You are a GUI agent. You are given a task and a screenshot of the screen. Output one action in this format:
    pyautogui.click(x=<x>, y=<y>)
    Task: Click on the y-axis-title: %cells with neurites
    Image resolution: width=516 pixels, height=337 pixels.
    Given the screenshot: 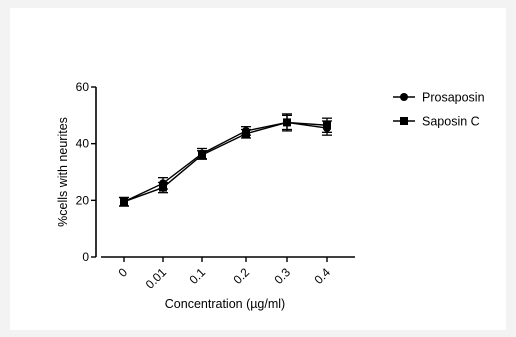 What is the action you would take?
    pyautogui.click(x=63, y=172)
    